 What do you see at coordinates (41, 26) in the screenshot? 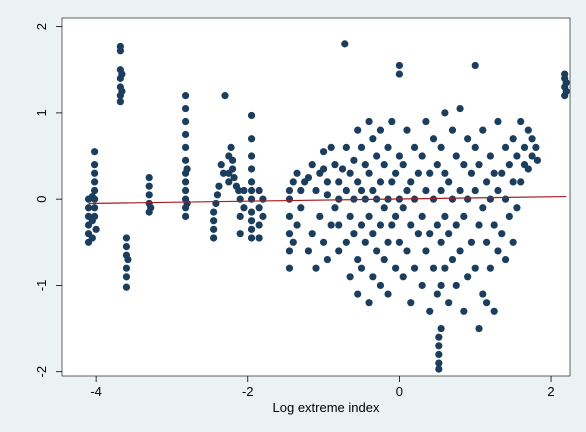
I see `y-tick-label: 2` at bounding box center [41, 26].